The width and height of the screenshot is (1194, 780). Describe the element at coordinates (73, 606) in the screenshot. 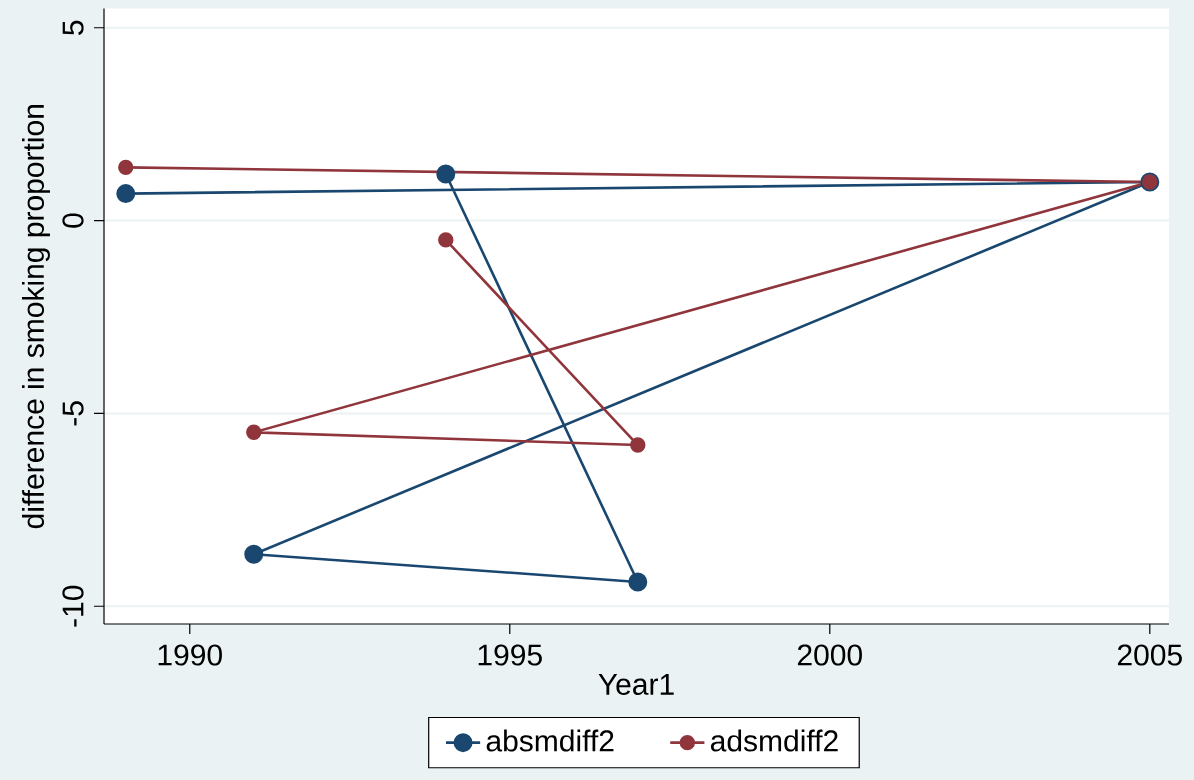

I see `y-tick-label: -10` at that location.